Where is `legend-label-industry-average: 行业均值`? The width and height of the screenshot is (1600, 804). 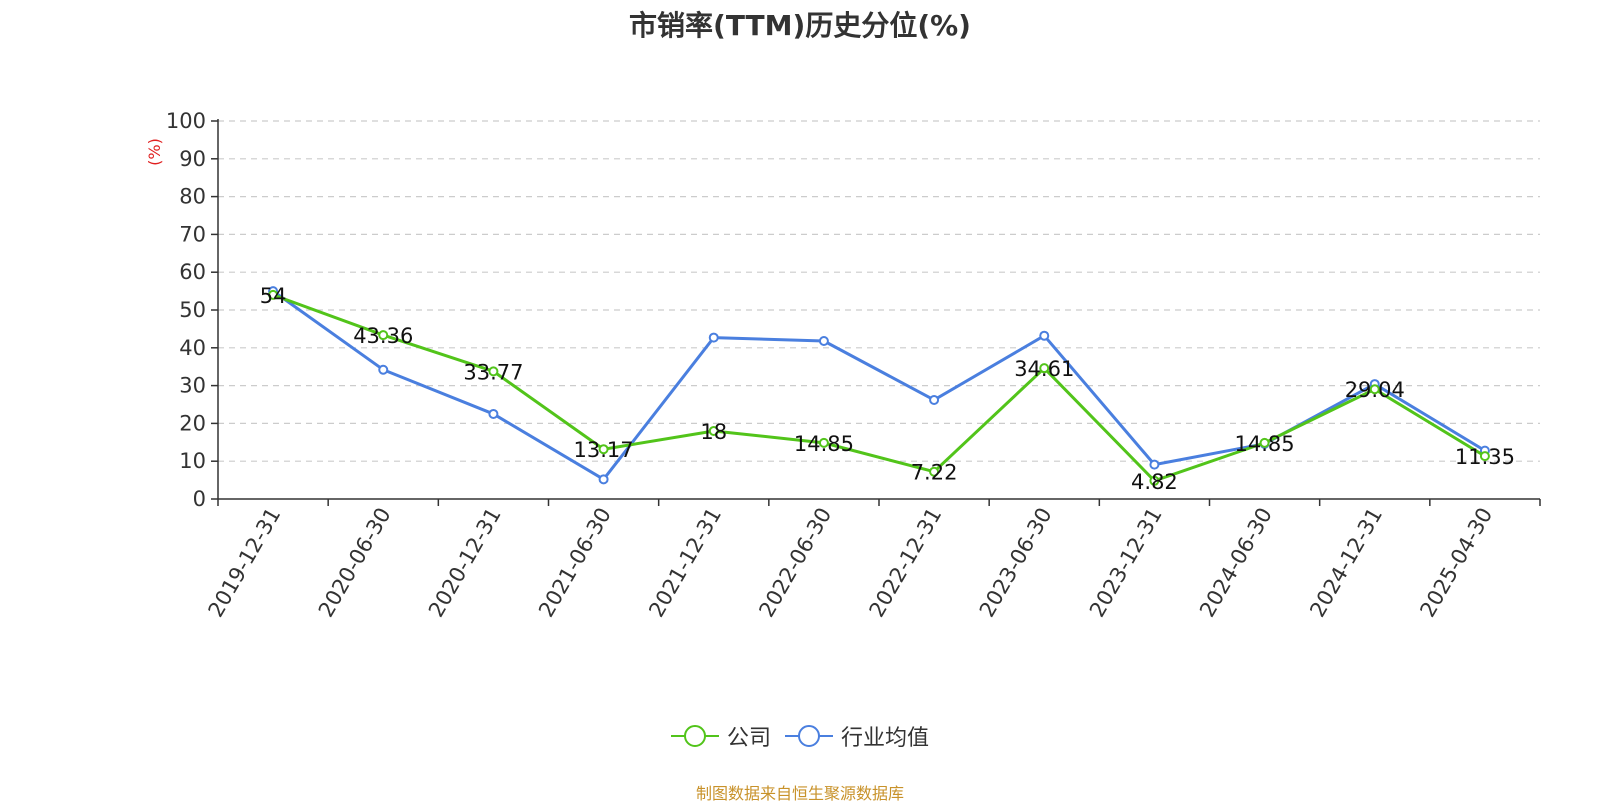 legend-label-industry-average: 行业均值 is located at coordinates (885, 738).